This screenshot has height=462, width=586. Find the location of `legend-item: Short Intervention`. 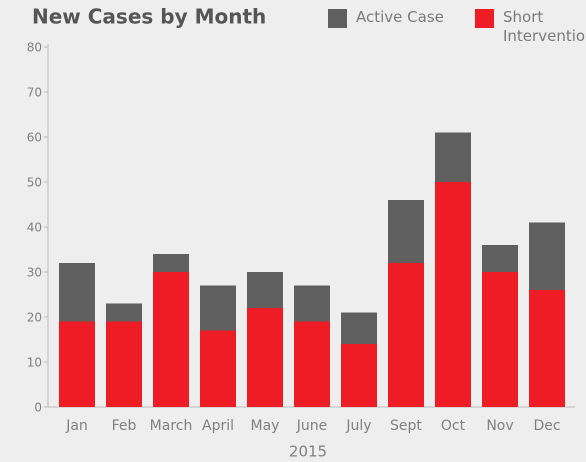

legend-item: Short Intervention is located at coordinates (544, 26).